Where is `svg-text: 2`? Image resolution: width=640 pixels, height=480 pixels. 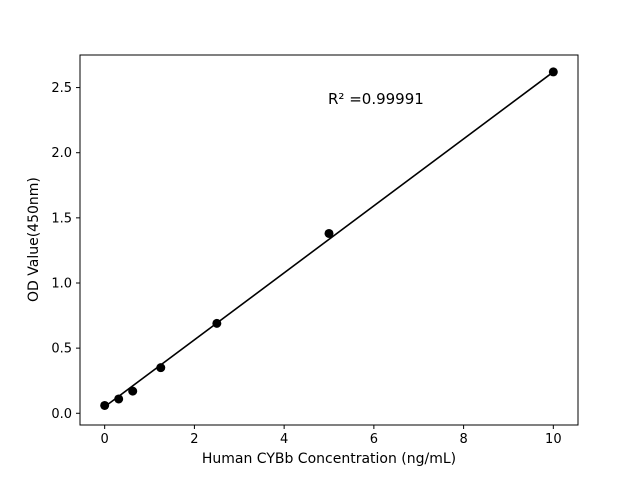 svg-text: 2 is located at coordinates (194, 439).